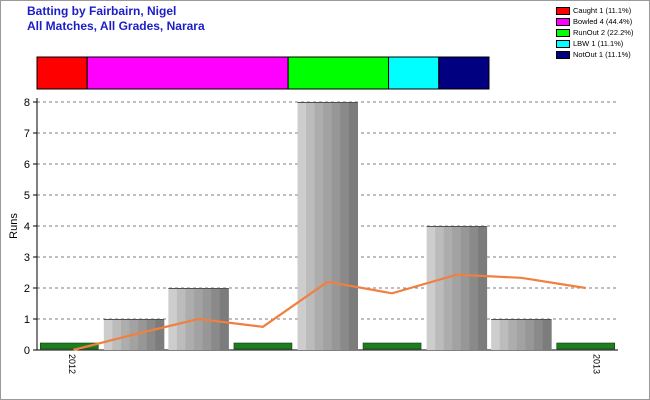 Image resolution: width=650 pixels, height=400 pixels. What do you see at coordinates (414, 73) in the screenshot?
I see `dismissal-segment-lbw` at bounding box center [414, 73].